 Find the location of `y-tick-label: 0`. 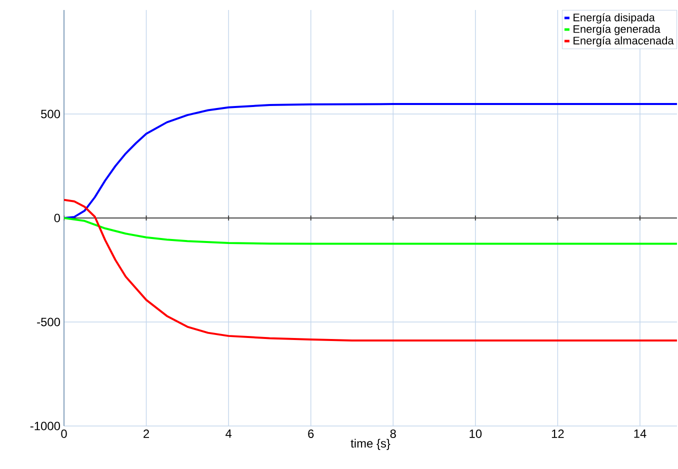

y-tick-label: 0 is located at coordinates (57, 218).